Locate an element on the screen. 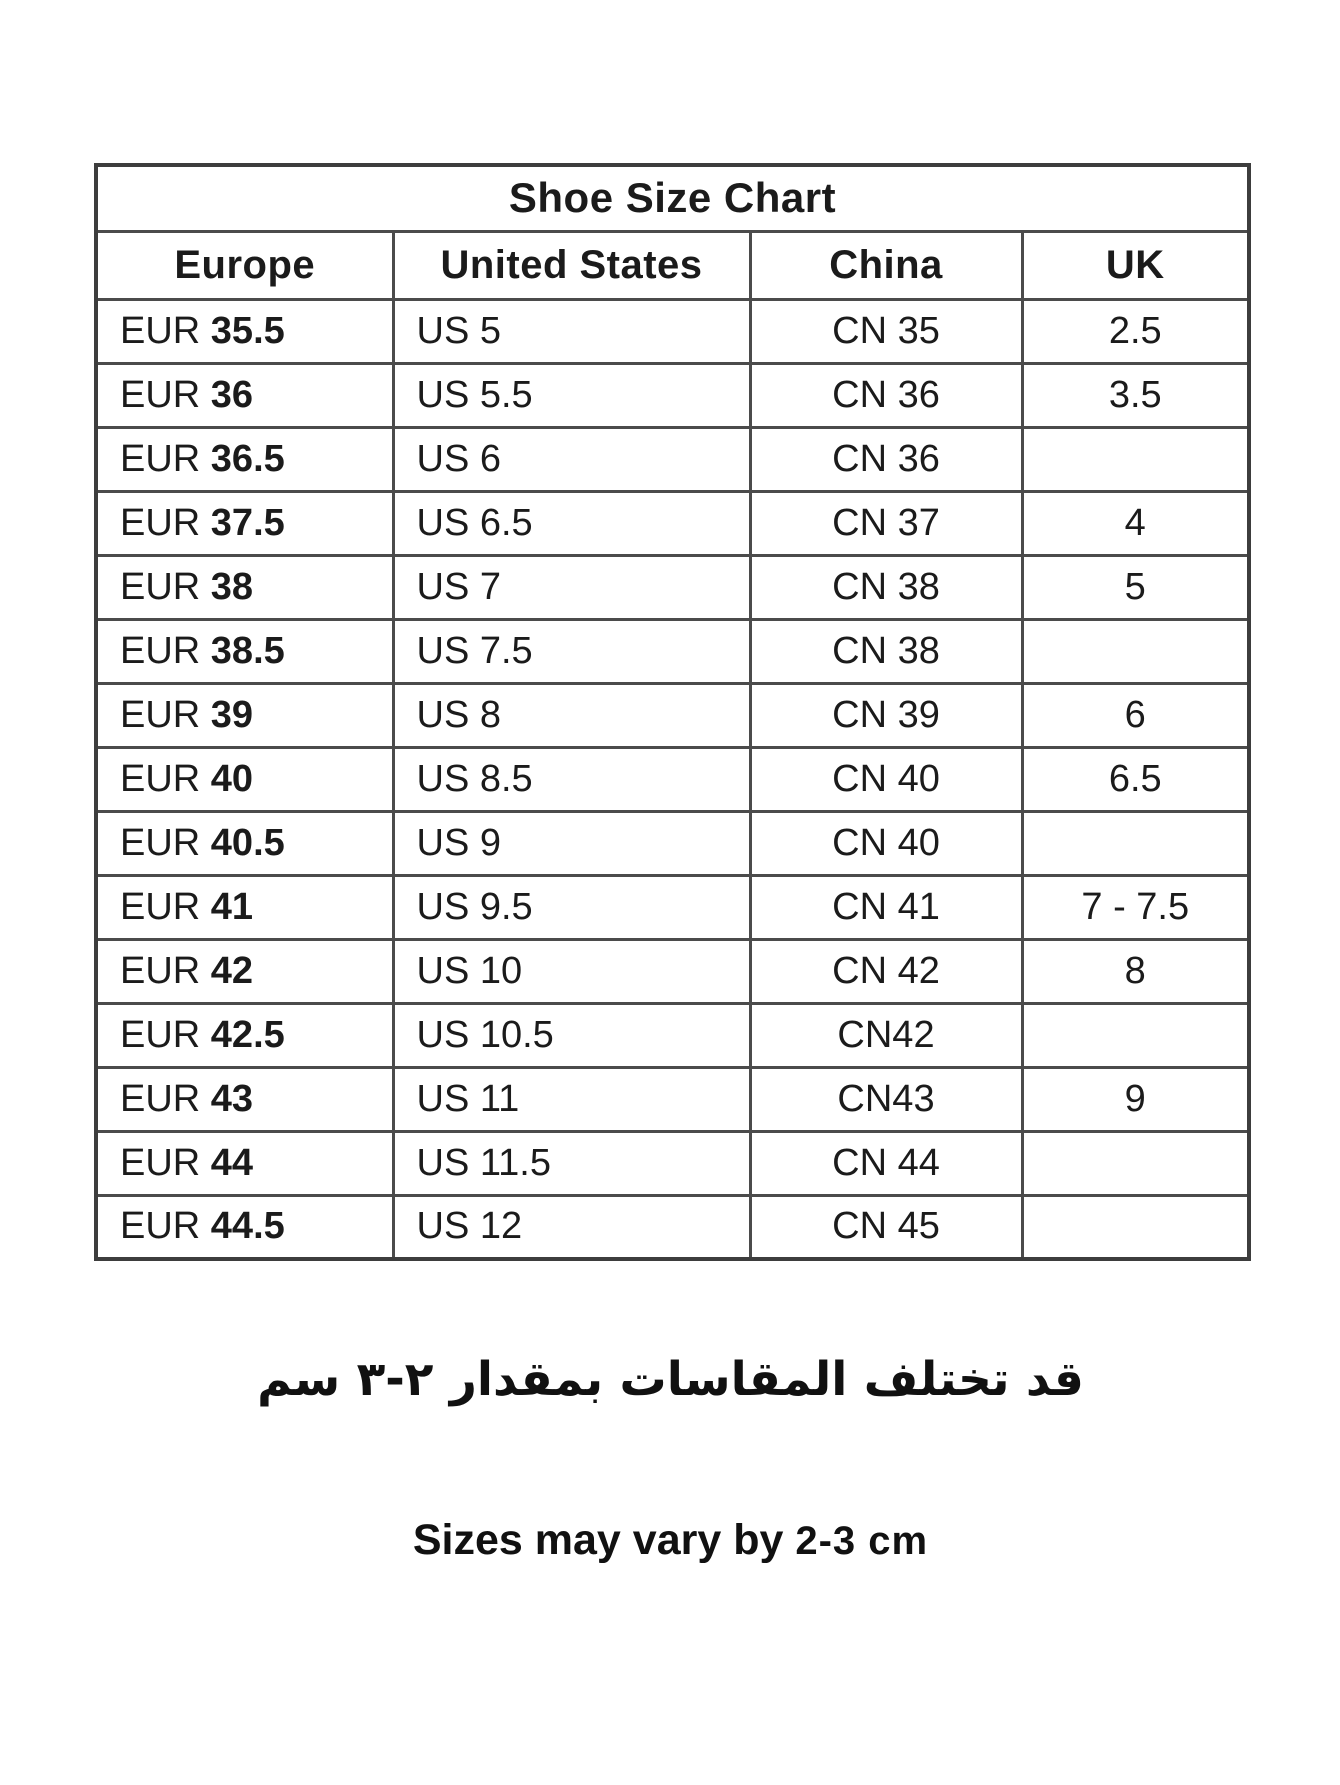 The image size is (1340, 1785). us-cell: US 11.5 is located at coordinates (571, 1163).